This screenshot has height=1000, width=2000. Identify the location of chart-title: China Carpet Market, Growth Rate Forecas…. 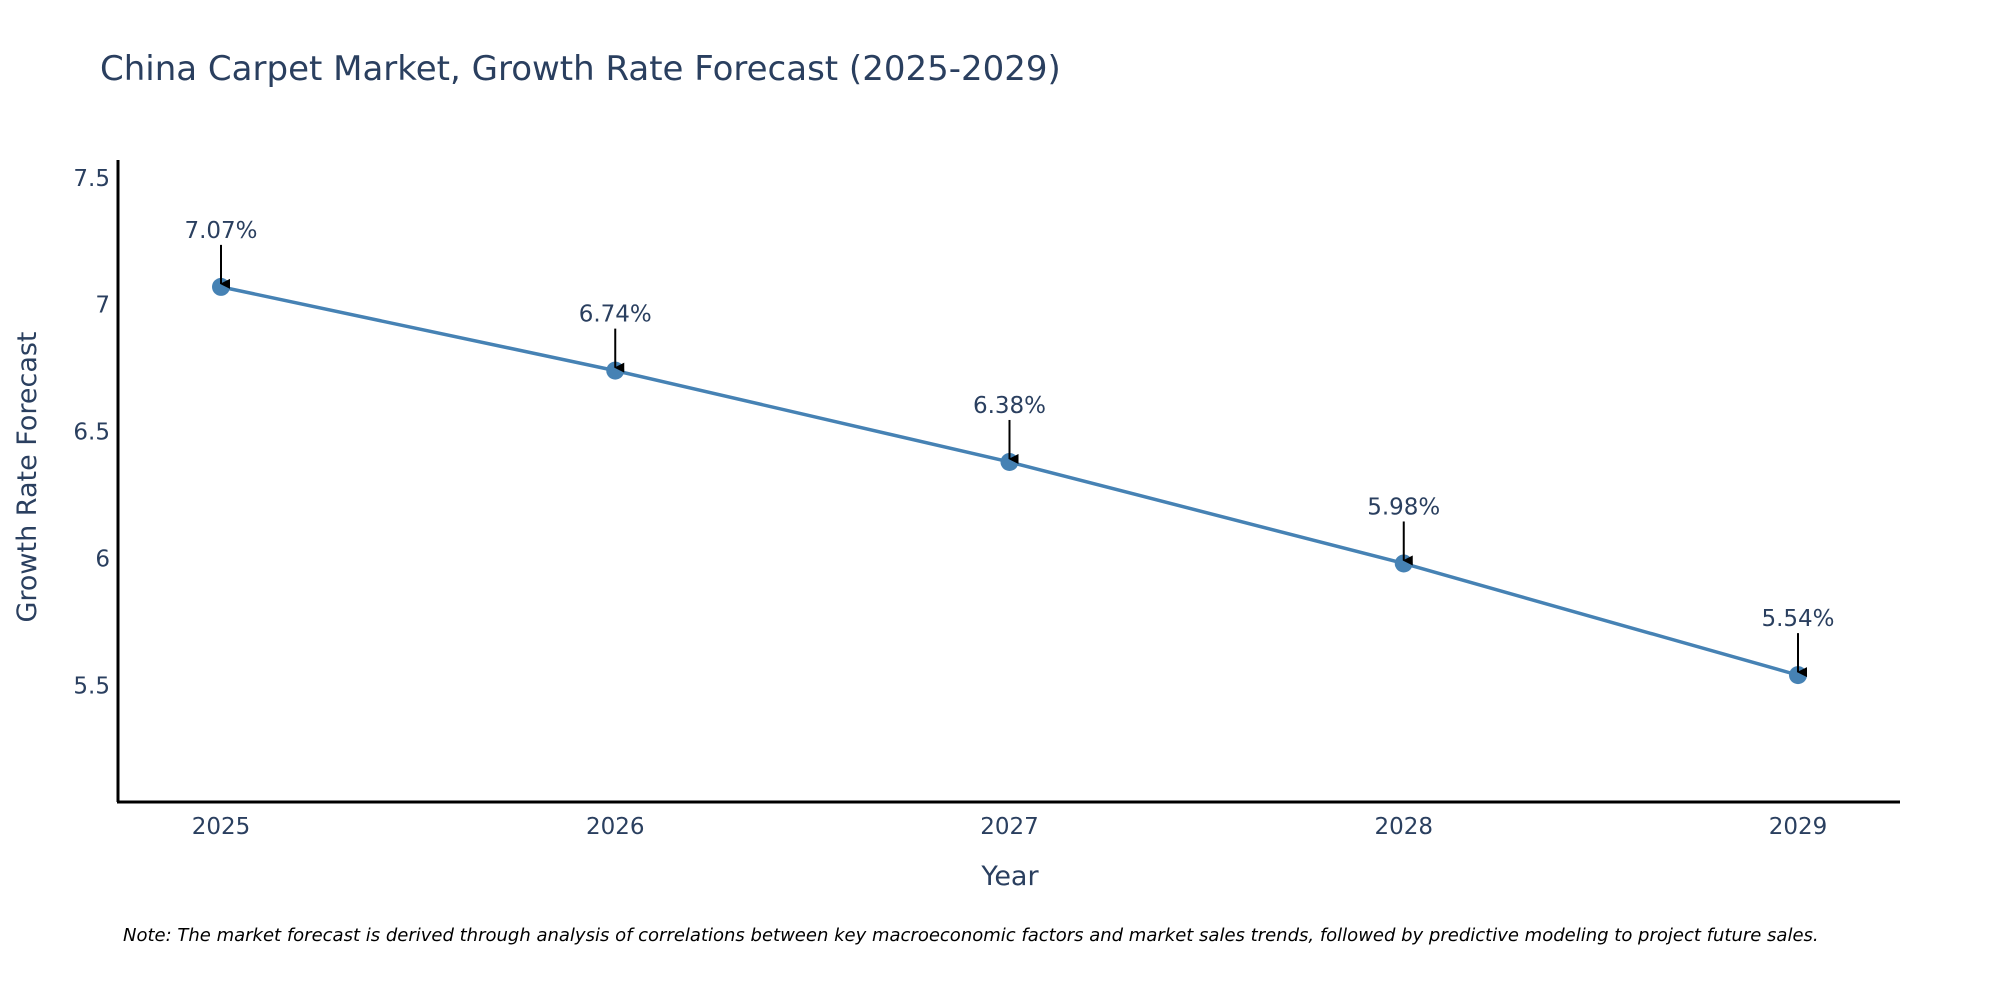
(580, 69).